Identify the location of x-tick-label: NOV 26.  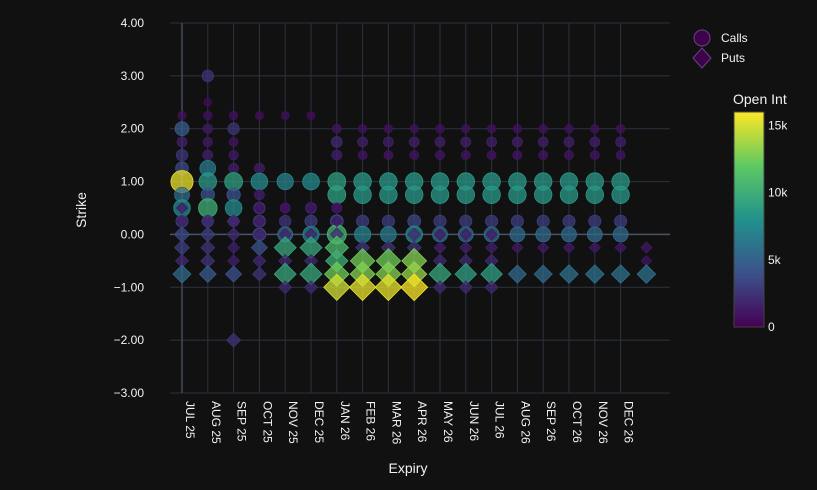
(603, 422).